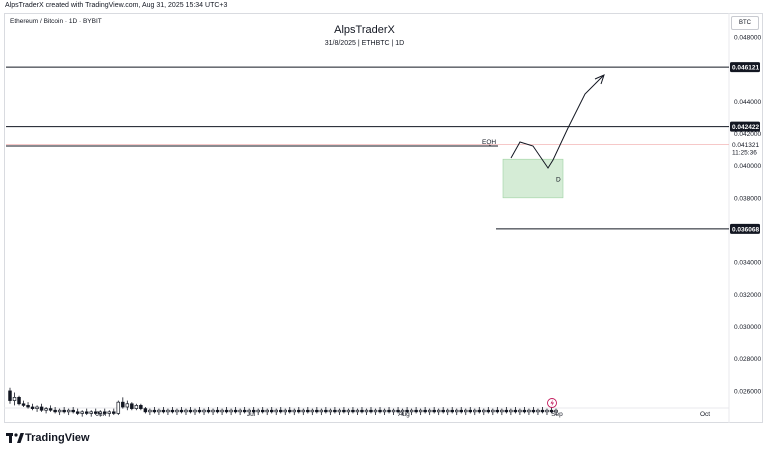 This screenshot has height=456, width=768. I want to click on y-tick-label: 0.048000, so click(747, 37).